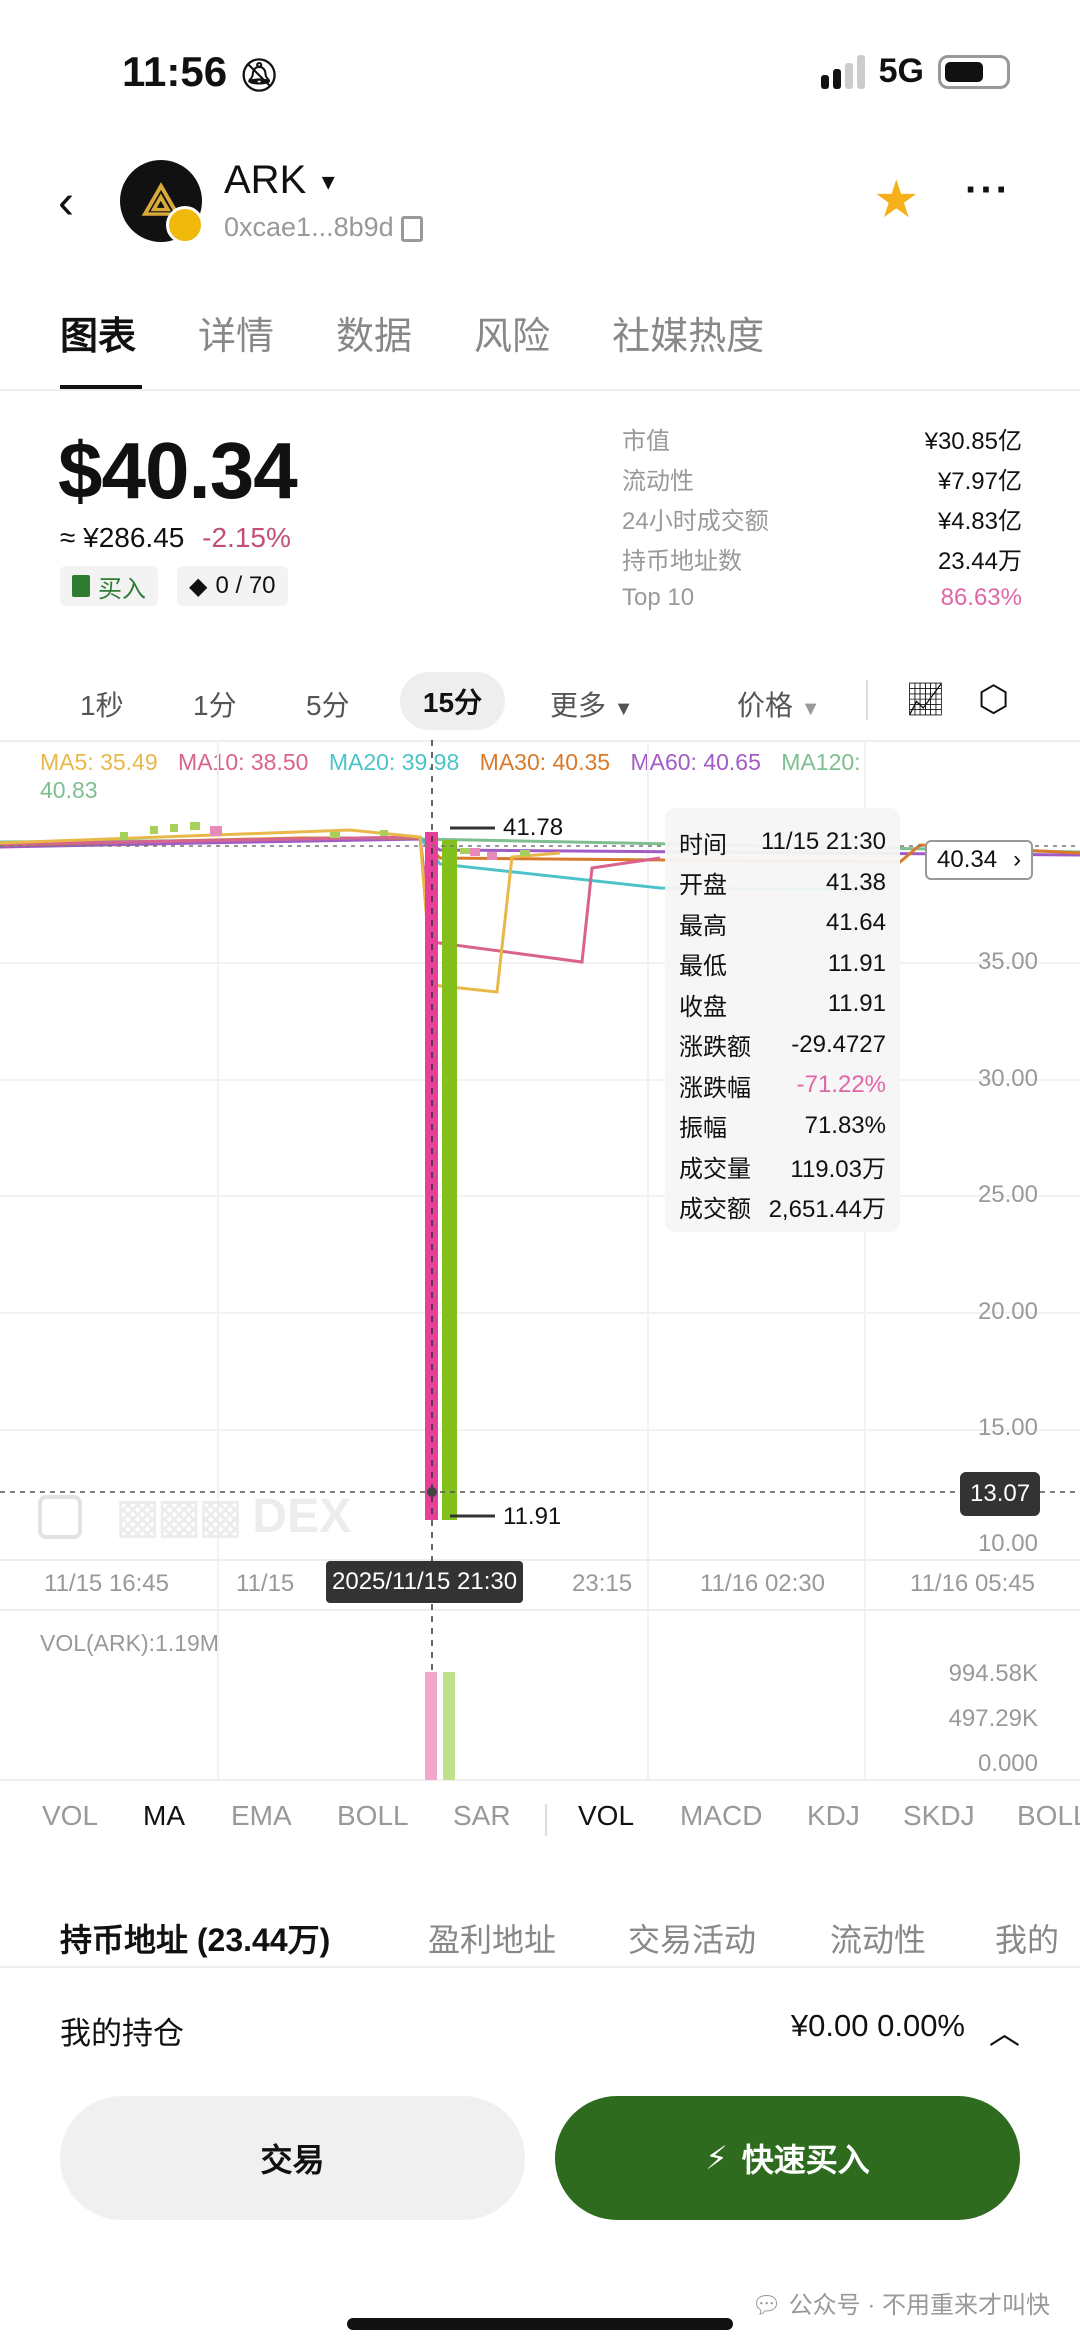 The width and height of the screenshot is (1080, 2341). What do you see at coordinates (70, 1815) in the screenshot?
I see `indicator-vol: VOL` at bounding box center [70, 1815].